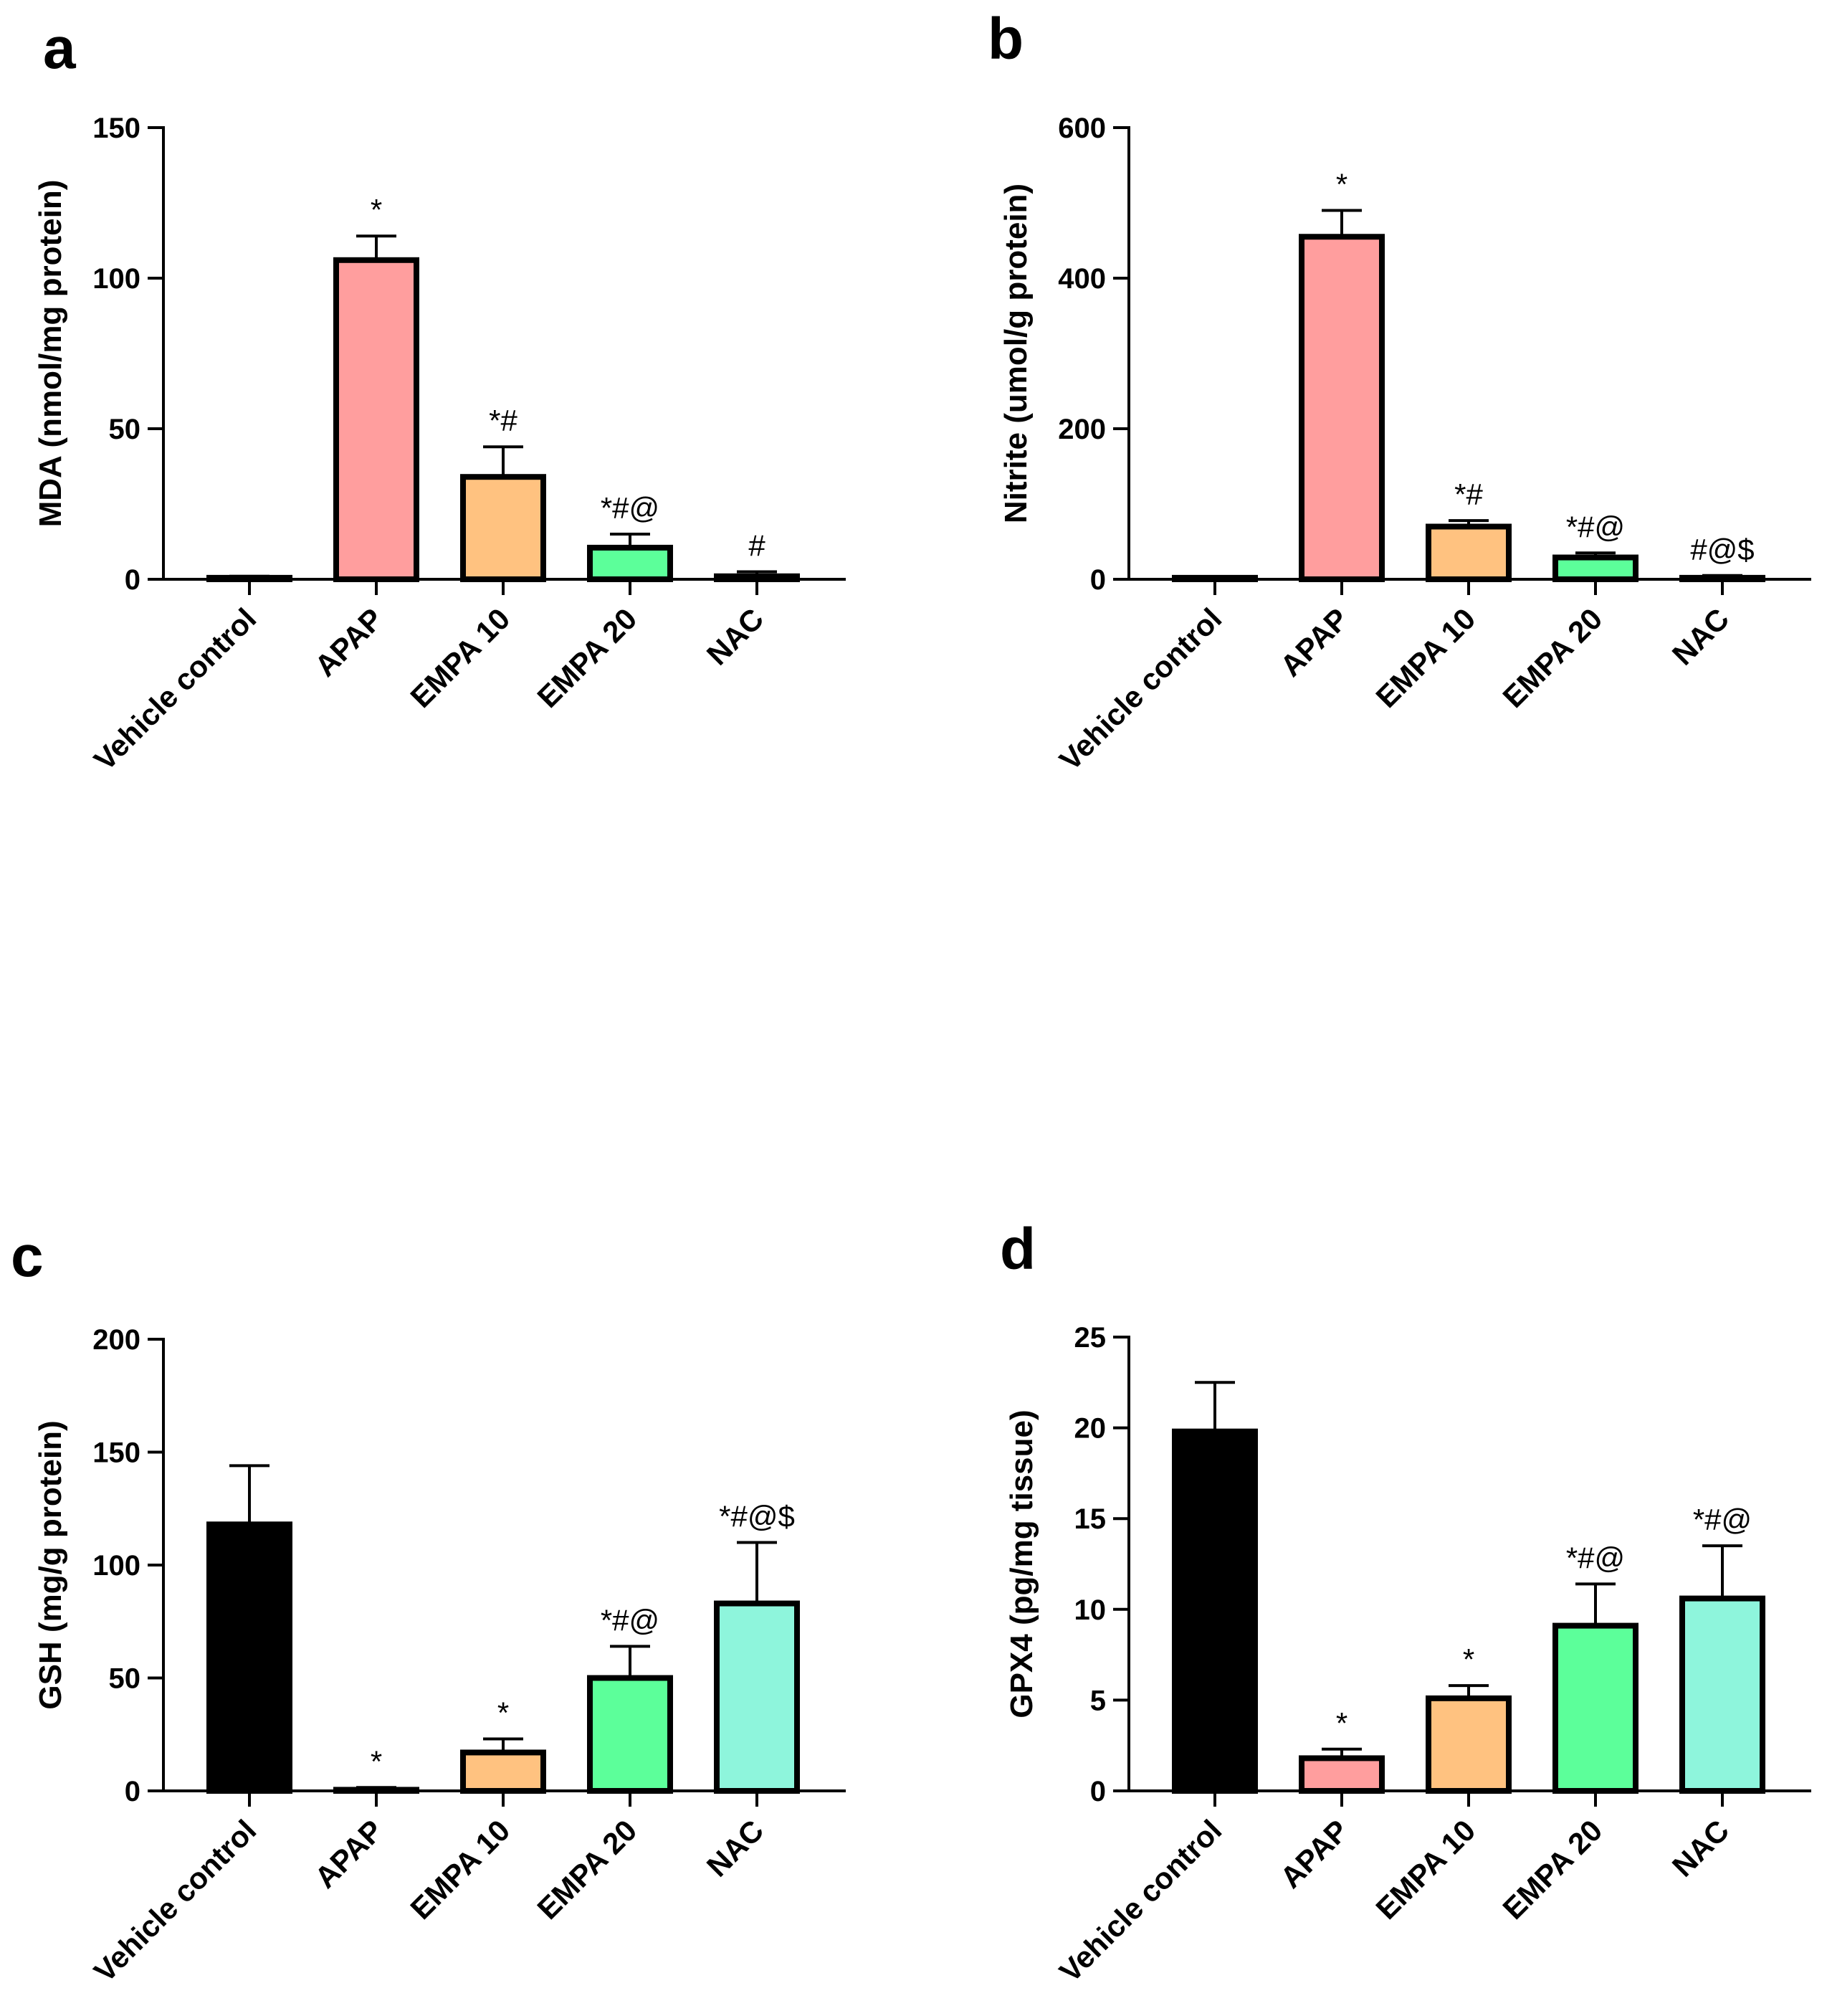  Describe the element at coordinates (1006, 39) in the screenshot. I see `panel-label: b` at that location.